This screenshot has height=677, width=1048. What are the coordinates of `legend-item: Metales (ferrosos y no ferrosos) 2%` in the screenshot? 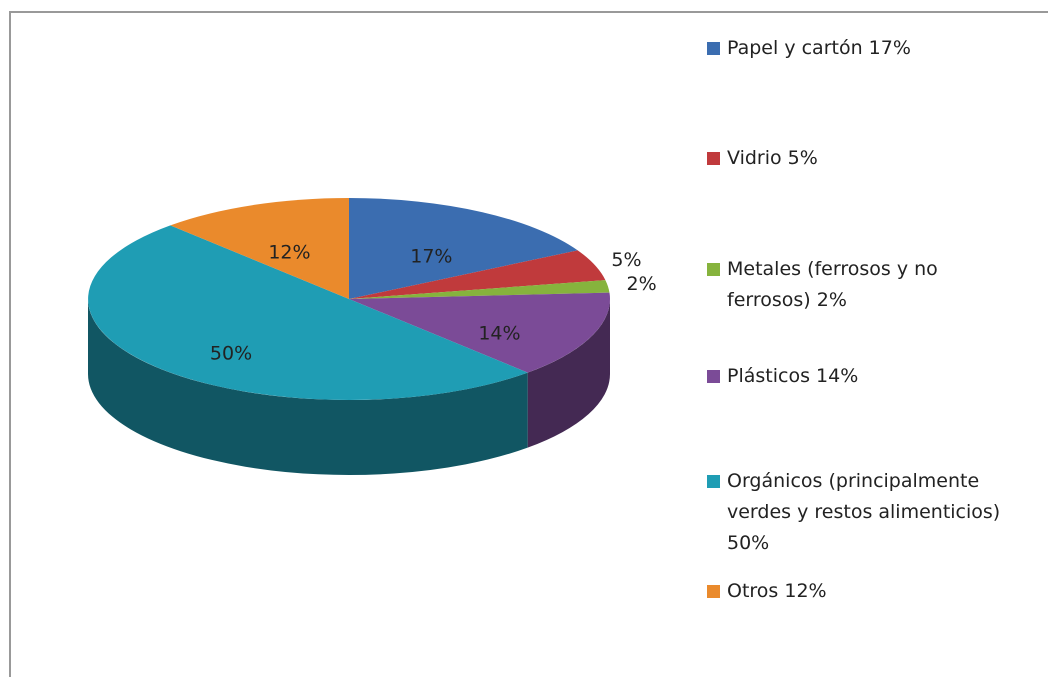 It's located at (832, 285).